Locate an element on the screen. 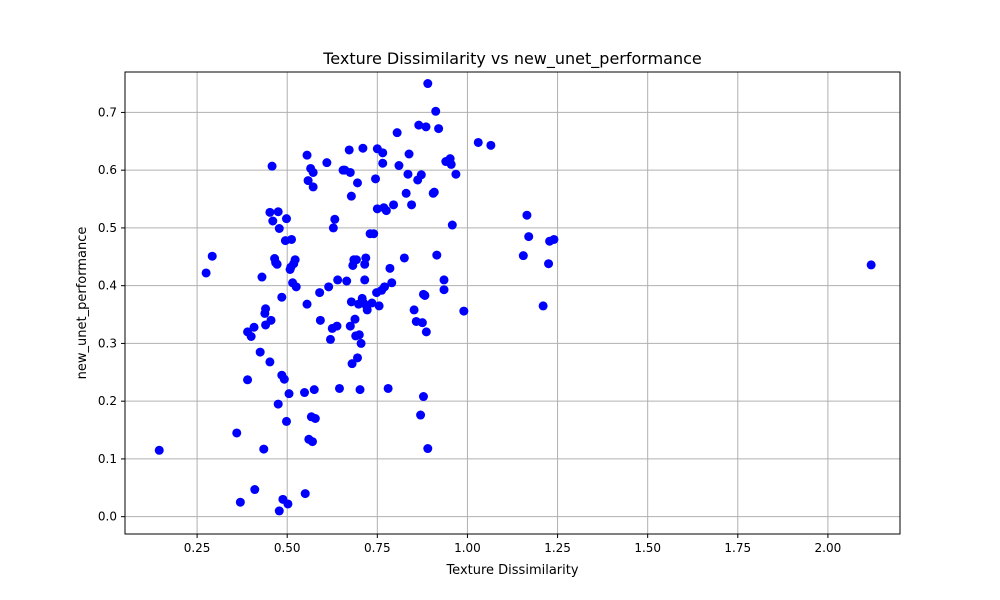 Image resolution: width=1000 pixels, height=600 pixels. y-tick-label: 0.5 is located at coordinates (107, 228).